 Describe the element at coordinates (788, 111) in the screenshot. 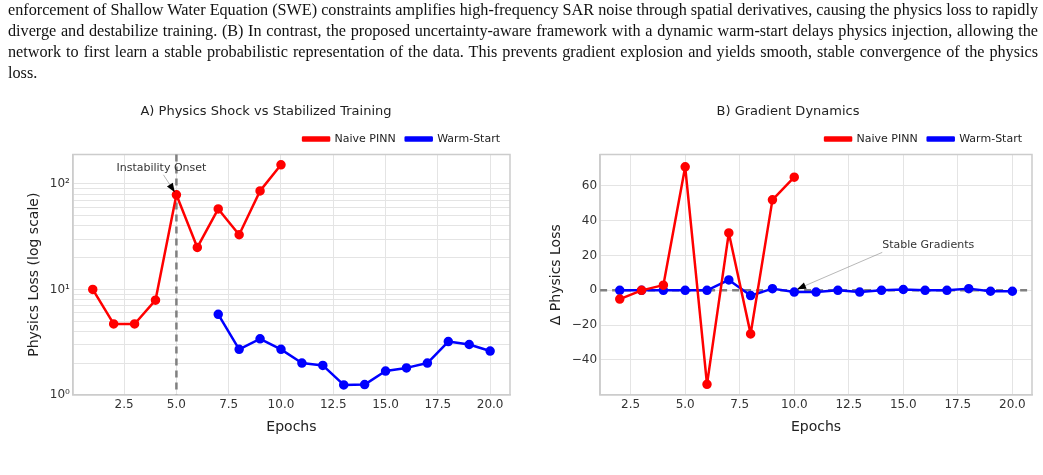

I see `chart-title: B) Gradient Dynamics` at that location.